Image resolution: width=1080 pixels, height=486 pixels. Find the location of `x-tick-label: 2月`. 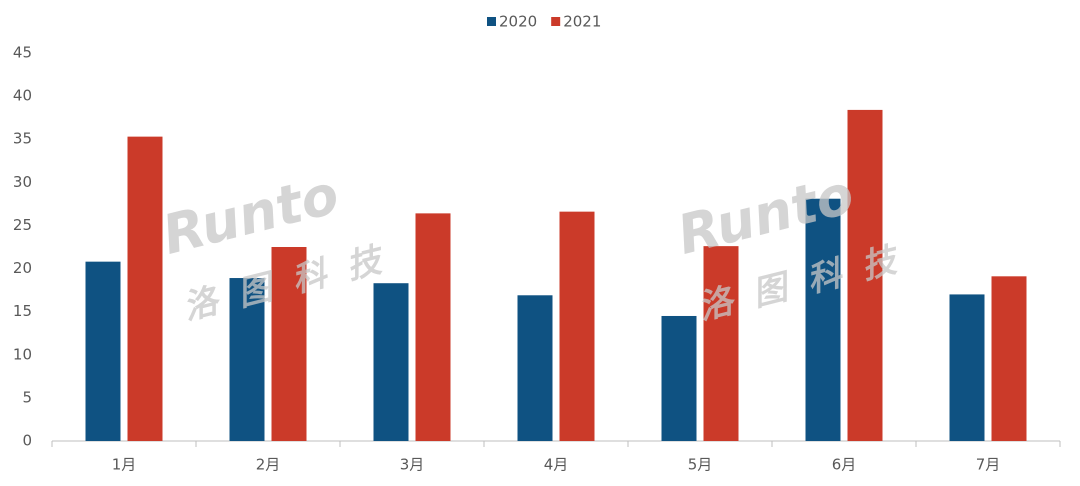

x-tick-label: 2月 is located at coordinates (268, 465).